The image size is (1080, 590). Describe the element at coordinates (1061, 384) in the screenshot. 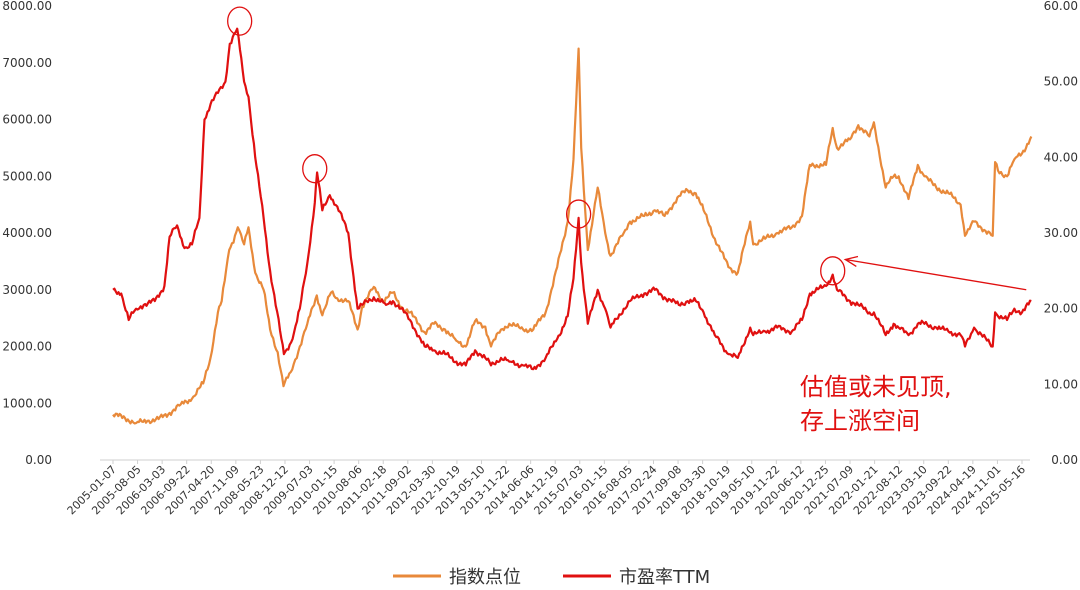

I see `y-right-tick-label: 10.00` at that location.